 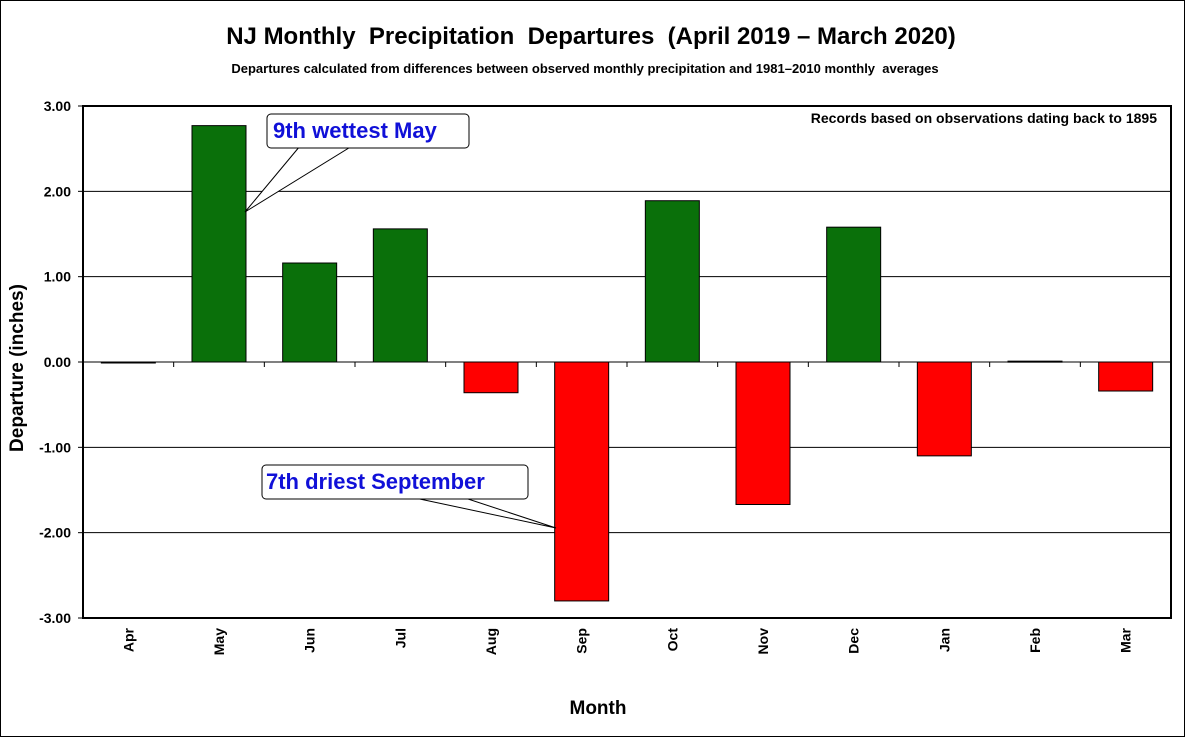 I want to click on x-tick-label: Feb, so click(x=1035, y=640).